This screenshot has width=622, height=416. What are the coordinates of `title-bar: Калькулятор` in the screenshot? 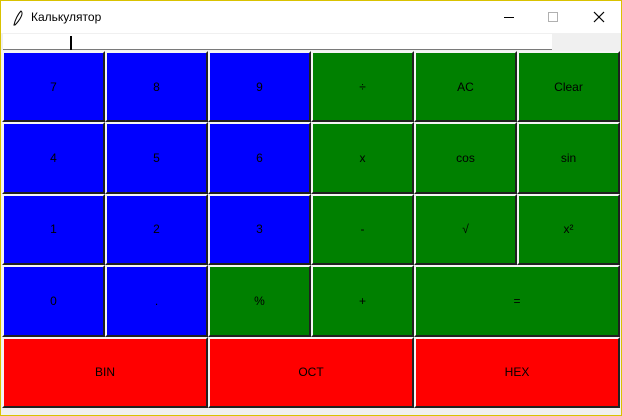 It's located at (311, 17).